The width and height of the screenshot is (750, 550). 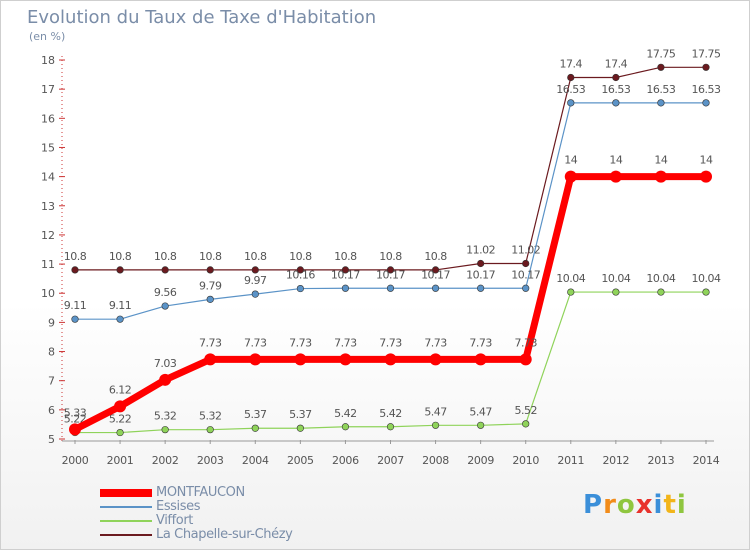 I want to click on x-tick-label: 2013, so click(x=661, y=460).